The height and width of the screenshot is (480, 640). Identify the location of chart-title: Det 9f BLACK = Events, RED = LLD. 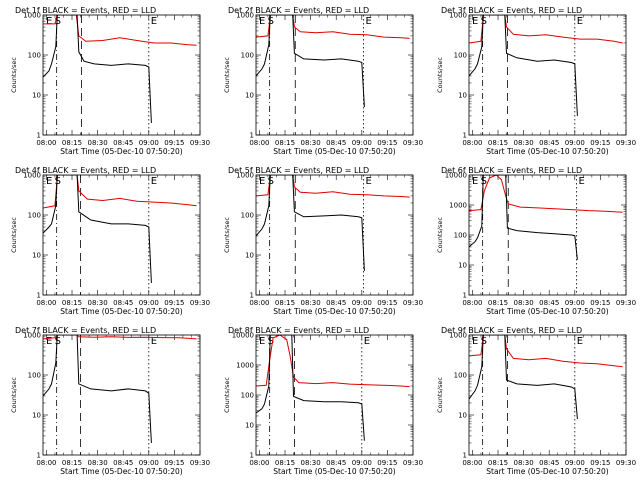
(511, 330).